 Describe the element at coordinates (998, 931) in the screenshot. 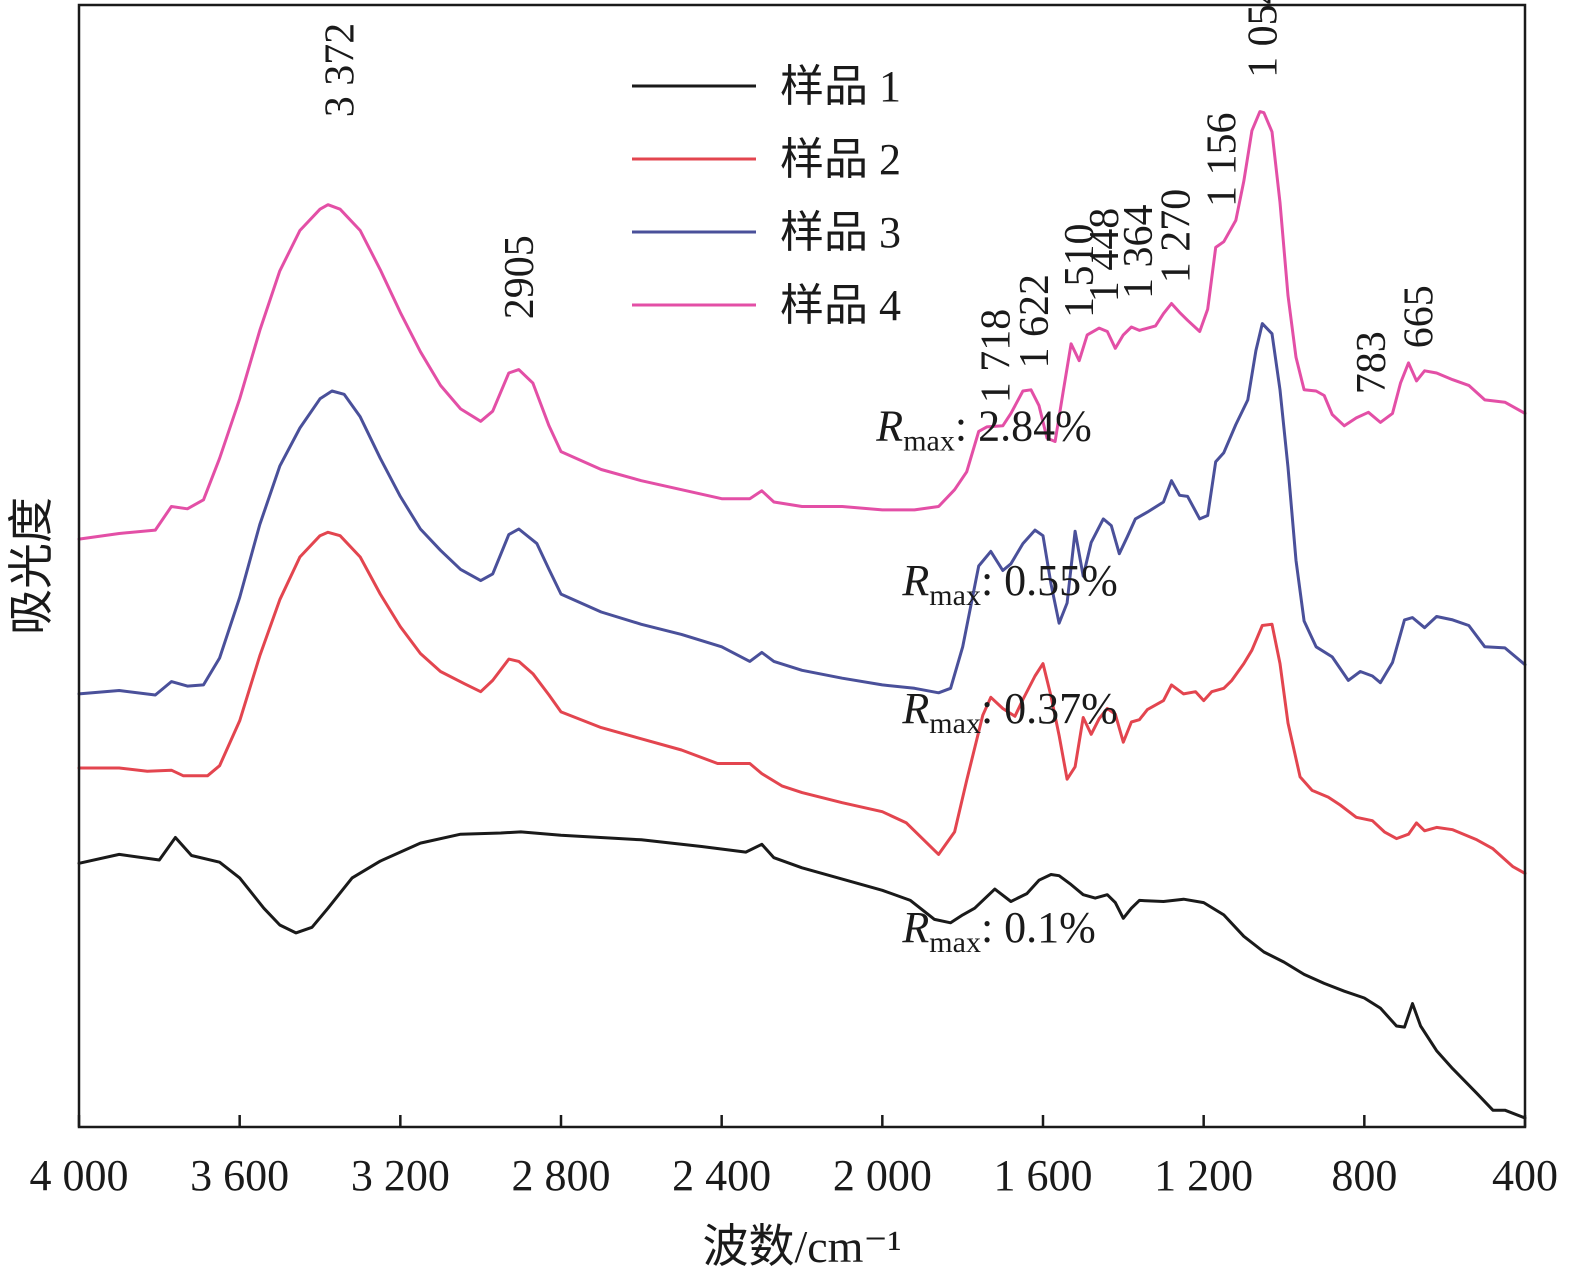

I see `rmax-annotation-sample-1: Rmax: 0.1%` at that location.